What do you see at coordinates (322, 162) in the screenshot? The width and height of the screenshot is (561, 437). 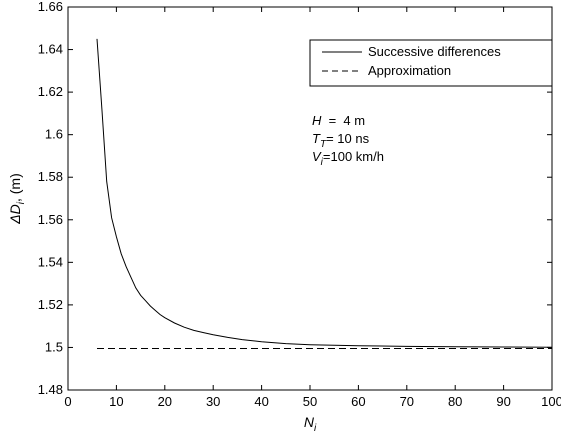 I see `annotation-velocity-sub: i` at bounding box center [322, 162].